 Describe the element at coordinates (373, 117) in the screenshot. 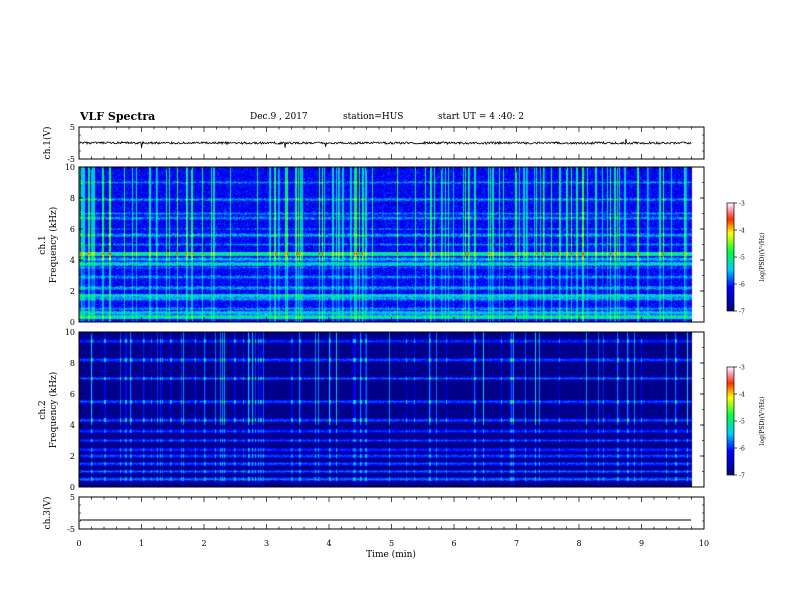

I see `station-label: station=HUS` at that location.